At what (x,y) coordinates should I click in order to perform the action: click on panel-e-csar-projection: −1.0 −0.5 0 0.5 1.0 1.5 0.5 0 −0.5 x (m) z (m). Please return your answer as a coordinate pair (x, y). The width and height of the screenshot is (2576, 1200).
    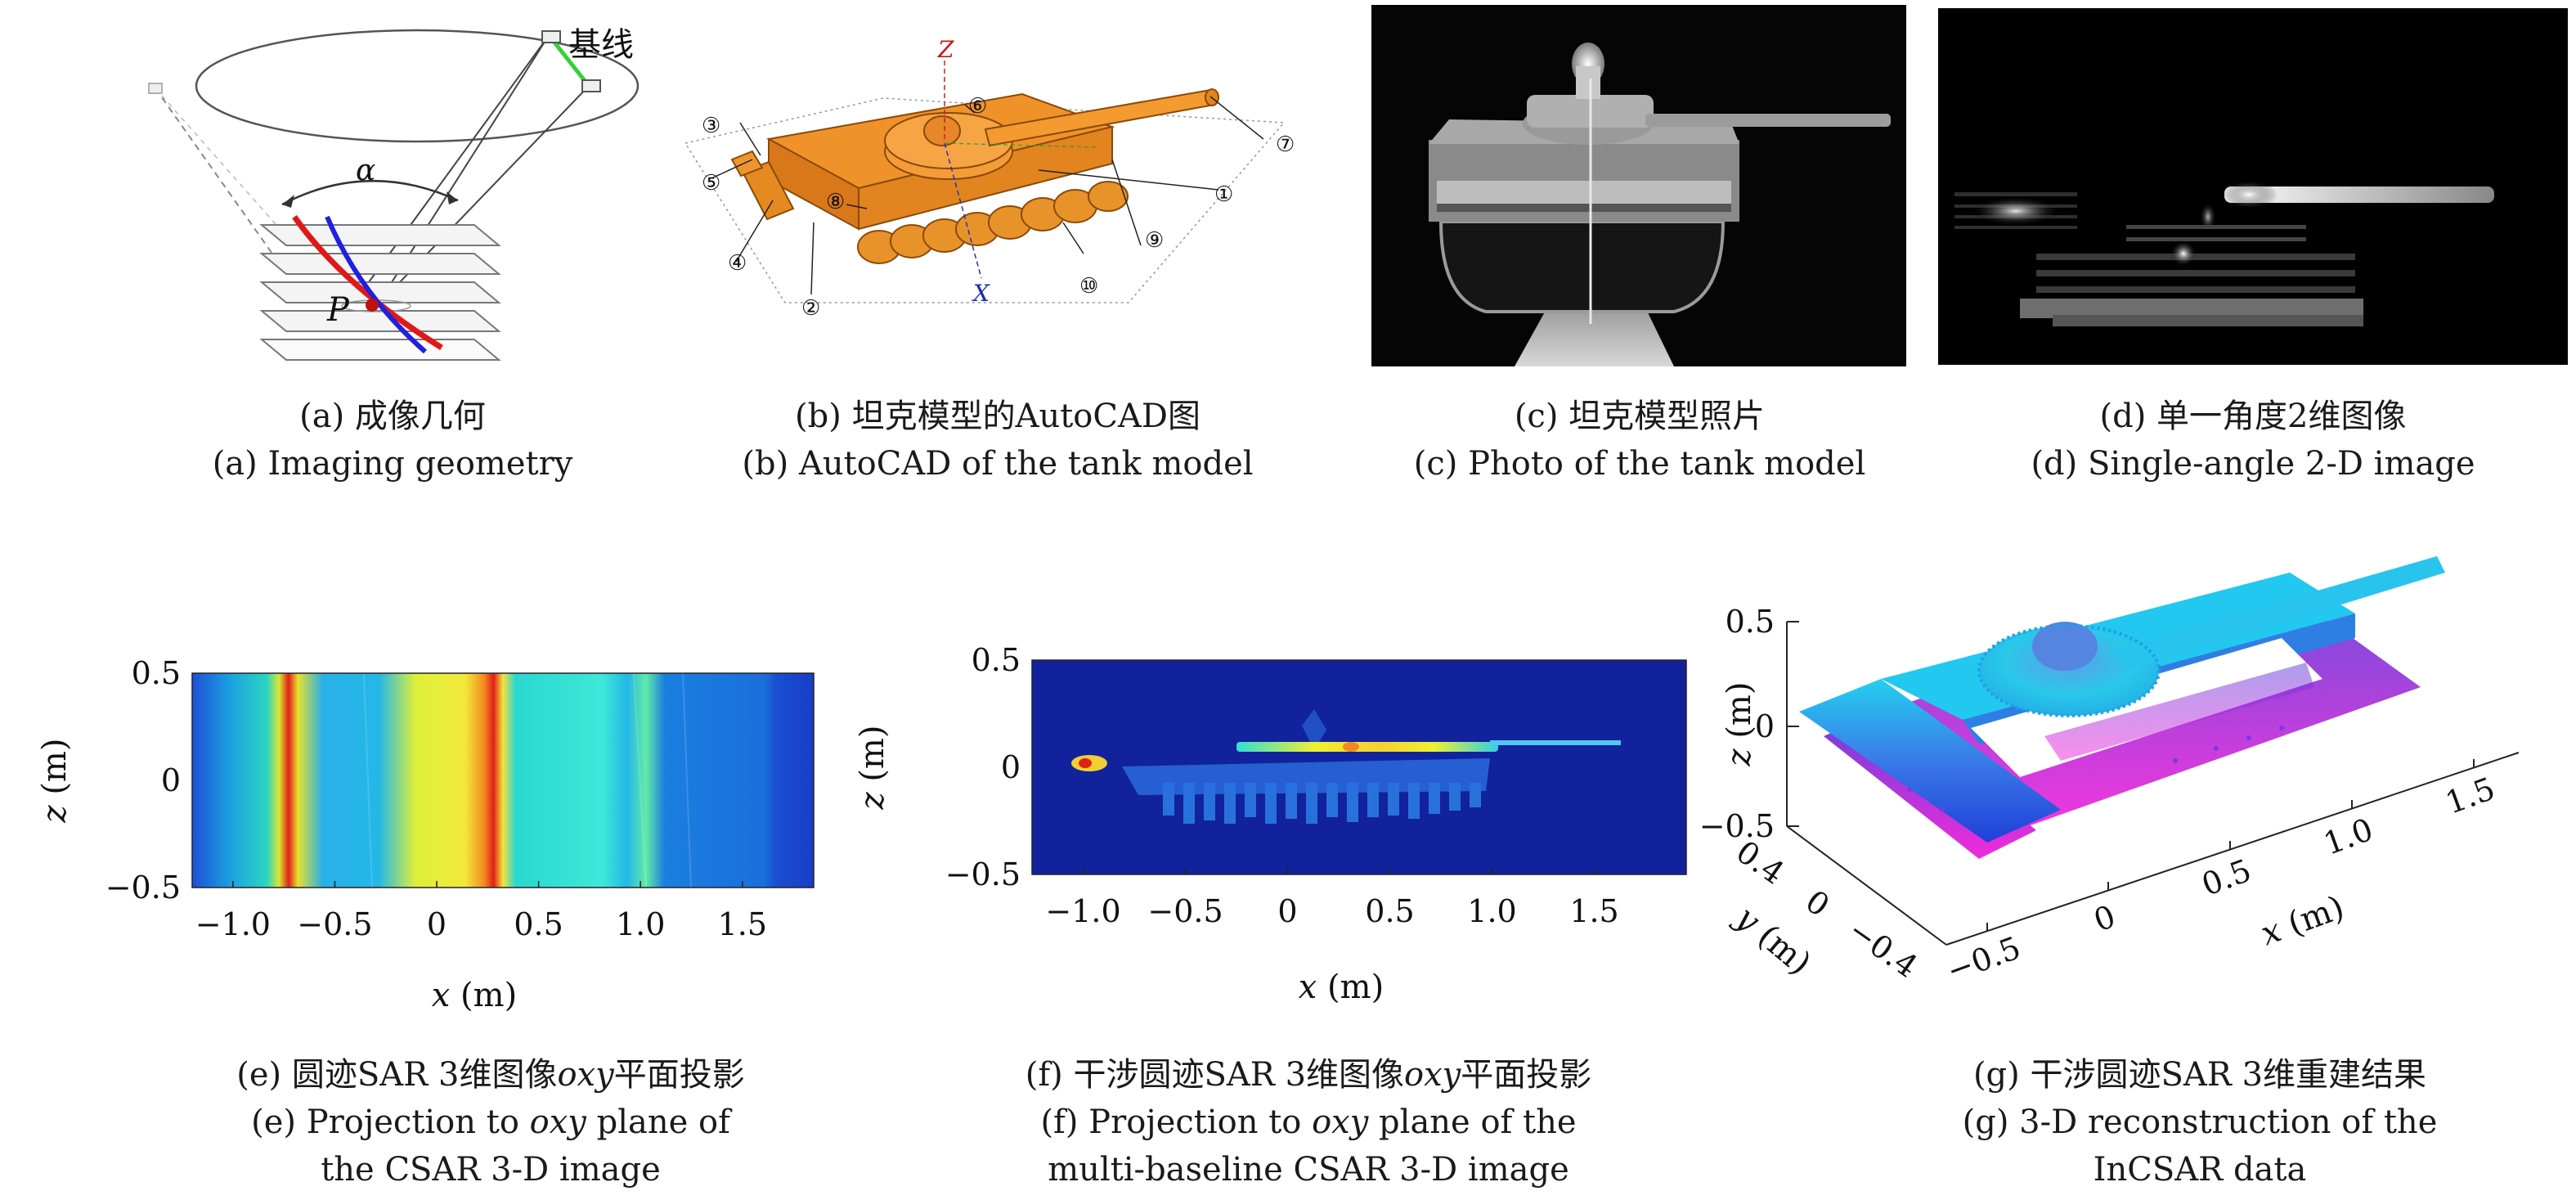
    Looking at the image, I should click on (425, 834).